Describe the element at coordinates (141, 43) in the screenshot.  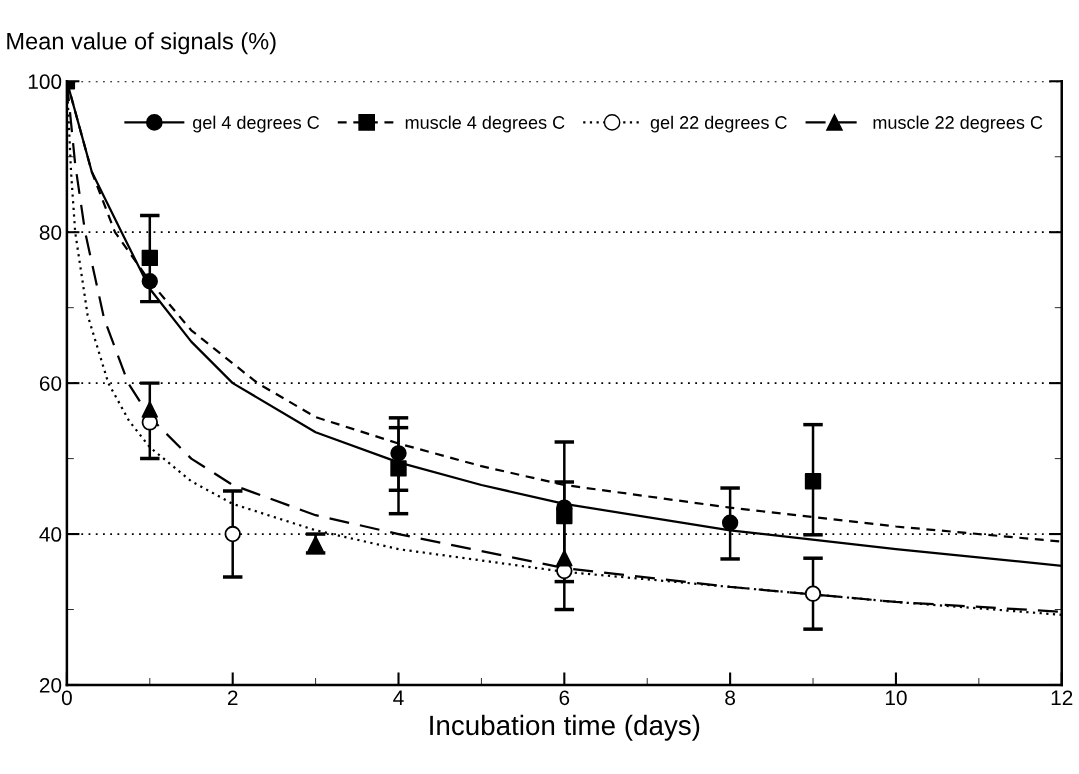
I see `y-axis-title: Mean value of signals (%)` at that location.